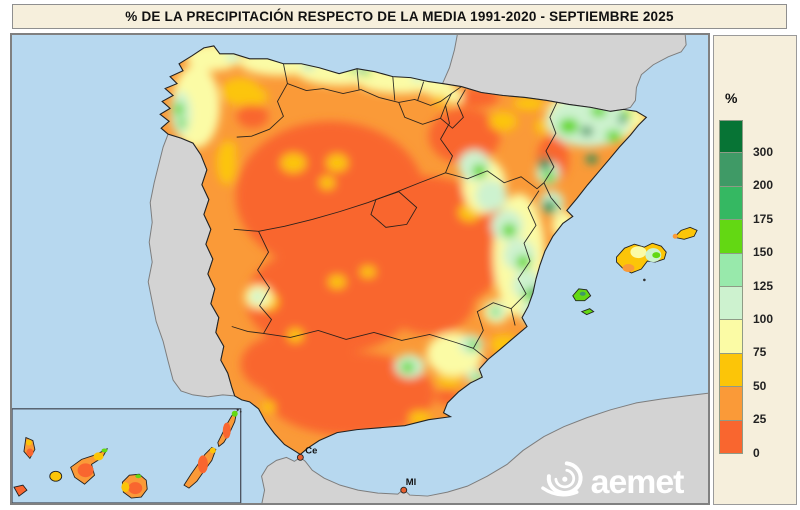 Image resolution: width=800 pixels, height=510 pixels. Describe the element at coordinates (20, 490) in the screenshot. I see `el-hierro-island` at that location.